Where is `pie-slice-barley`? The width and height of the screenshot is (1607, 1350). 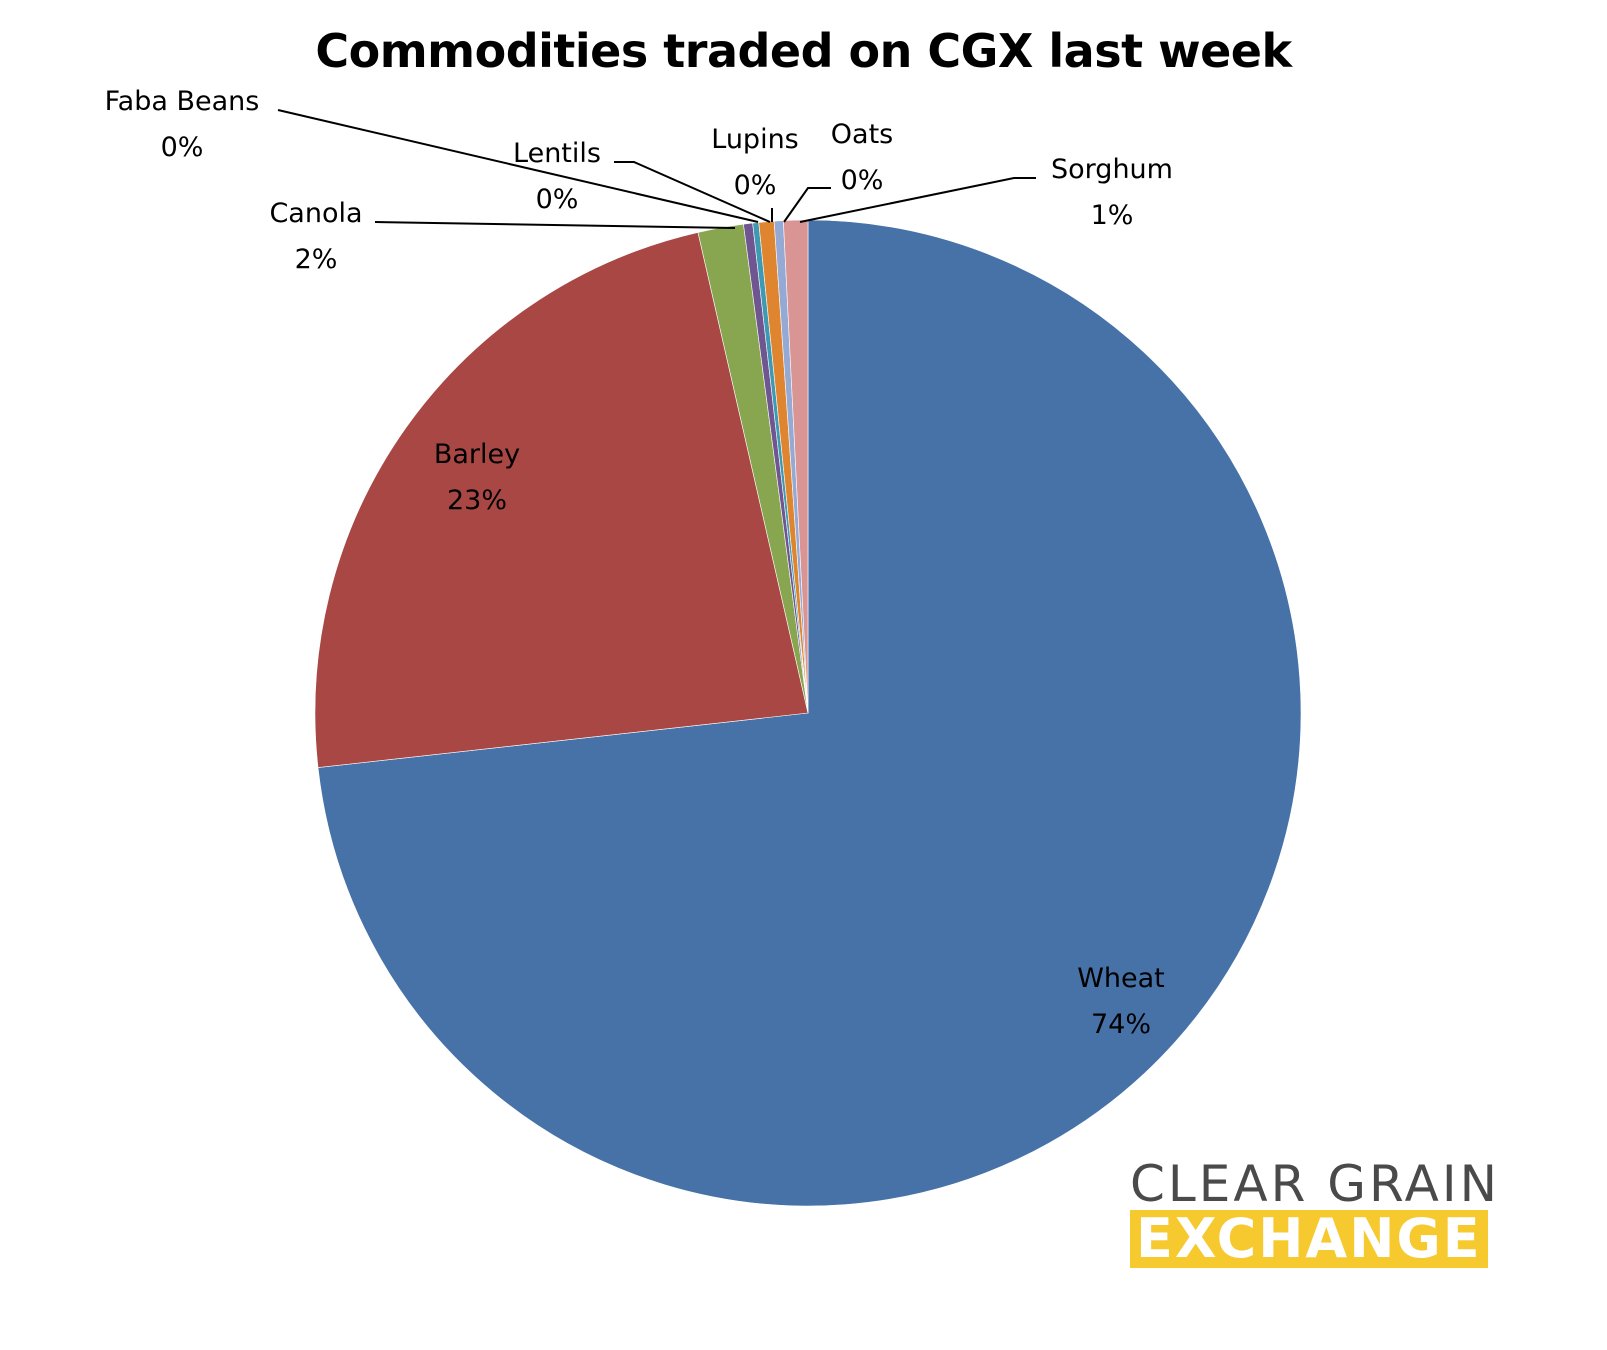
pie-slice-barley is located at coordinates (561, 500).